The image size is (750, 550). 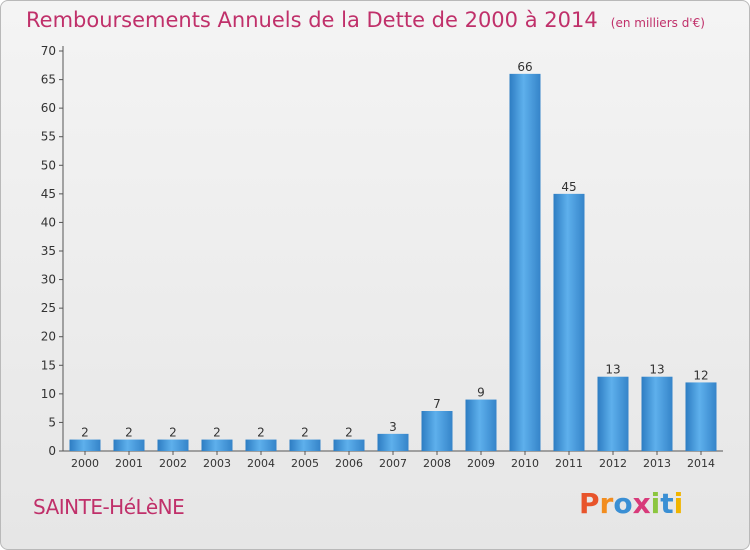 I want to click on x-tick-label: 2012, so click(x=613, y=463).